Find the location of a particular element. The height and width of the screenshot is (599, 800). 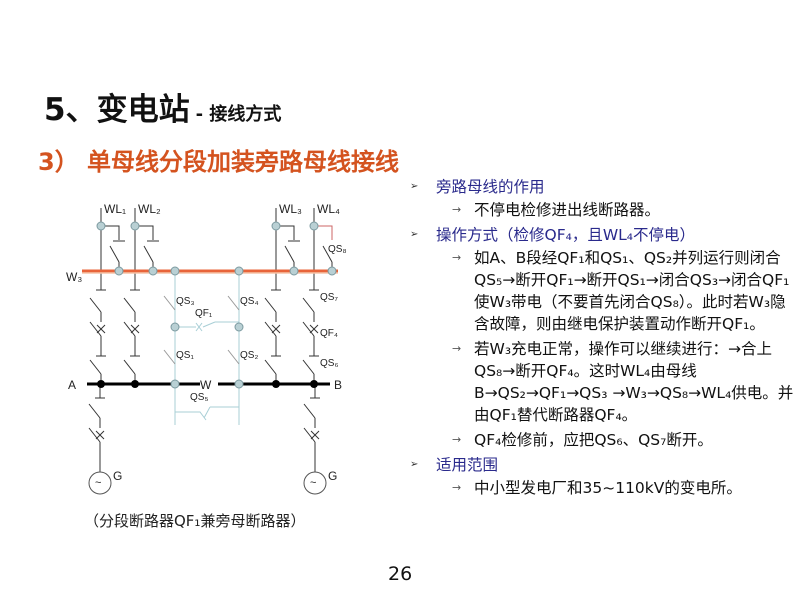

generator-icon is located at coordinates (207, 483).